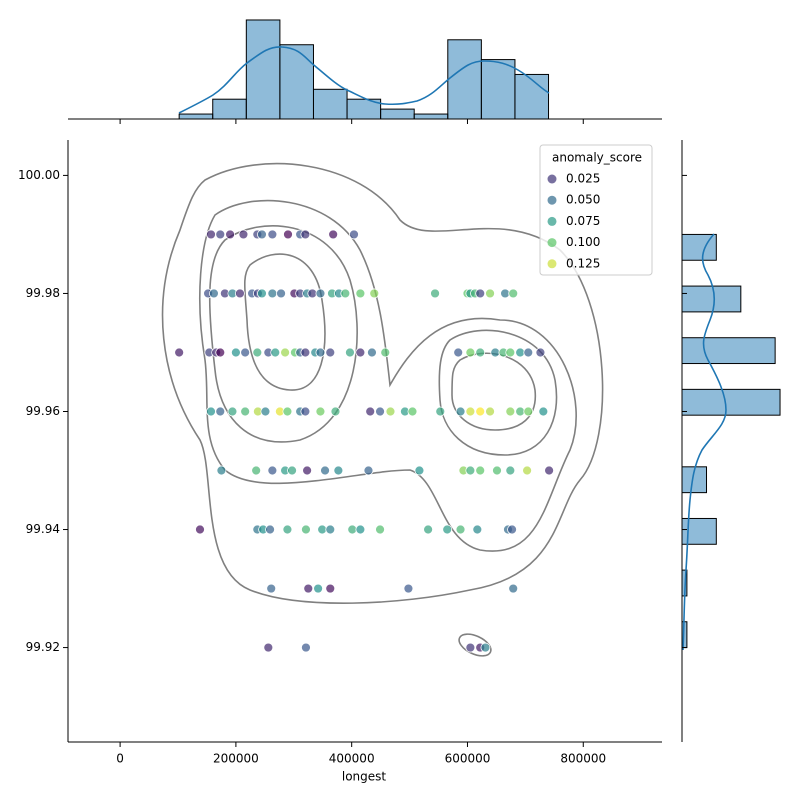  I want to click on legend-title: anomaly_score, so click(597, 158).